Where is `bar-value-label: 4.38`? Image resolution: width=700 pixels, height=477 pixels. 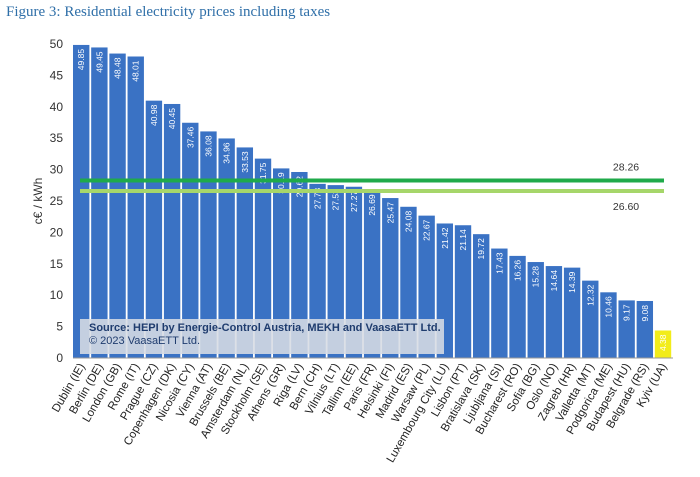
bar-value-label: 4.38 is located at coordinates (663, 342).